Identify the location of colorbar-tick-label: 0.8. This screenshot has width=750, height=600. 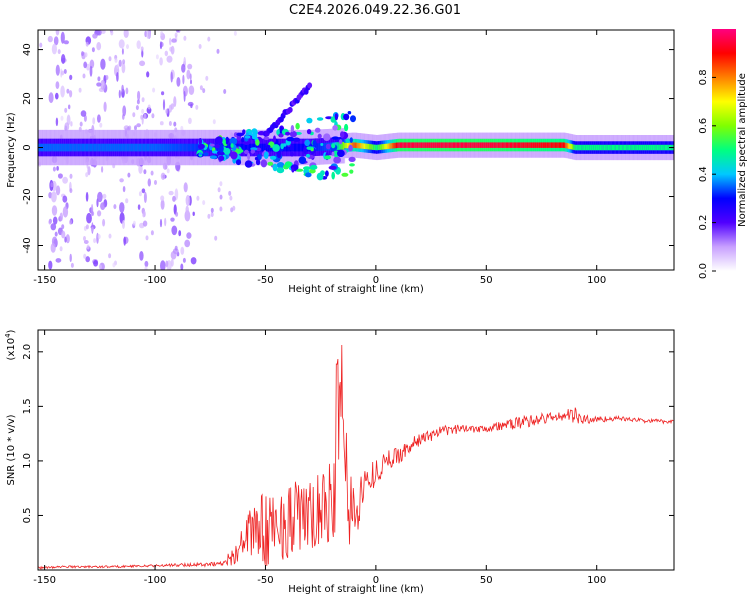
(703, 77).